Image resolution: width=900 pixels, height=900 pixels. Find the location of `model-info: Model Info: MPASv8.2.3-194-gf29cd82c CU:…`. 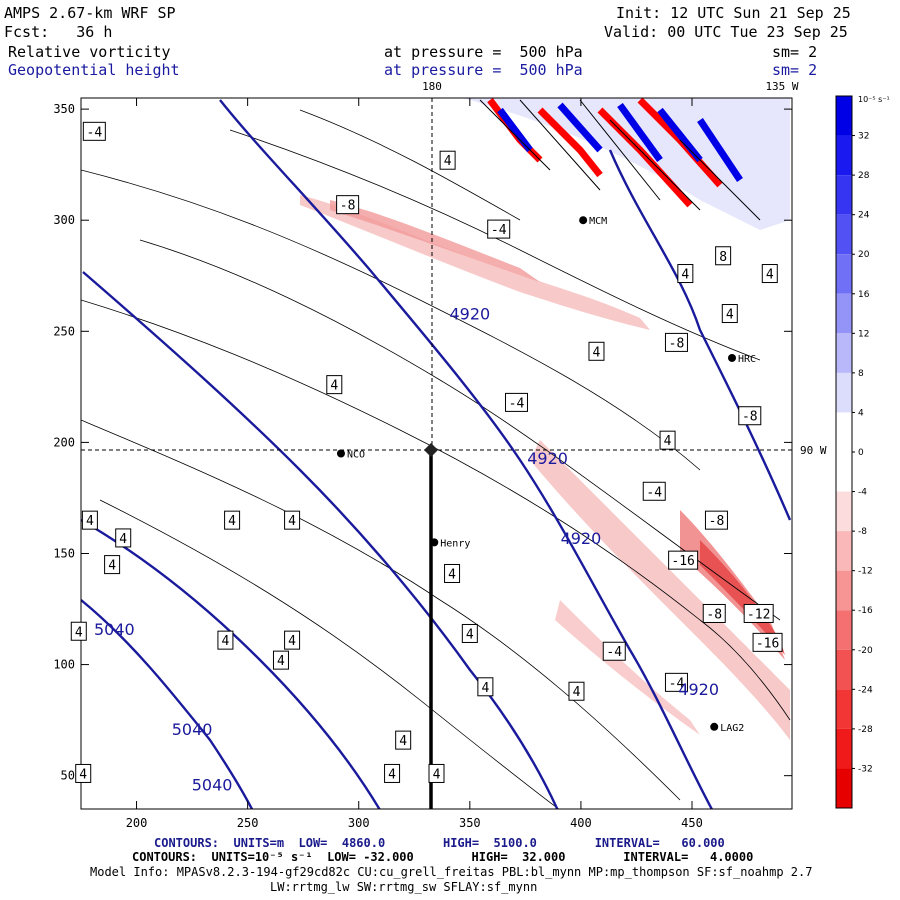

model-info: Model Info: MPASv8.2.3-194-gf29cd82c CU:… is located at coordinates (451, 872).